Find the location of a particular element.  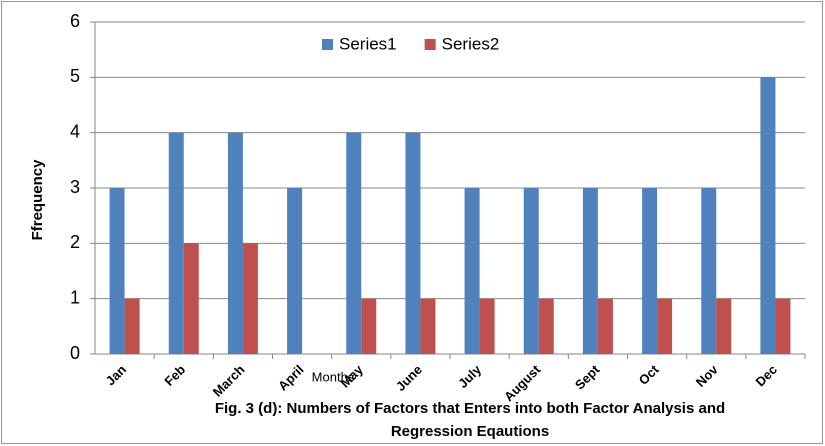

y-tick-label: 5 is located at coordinates (75, 76).